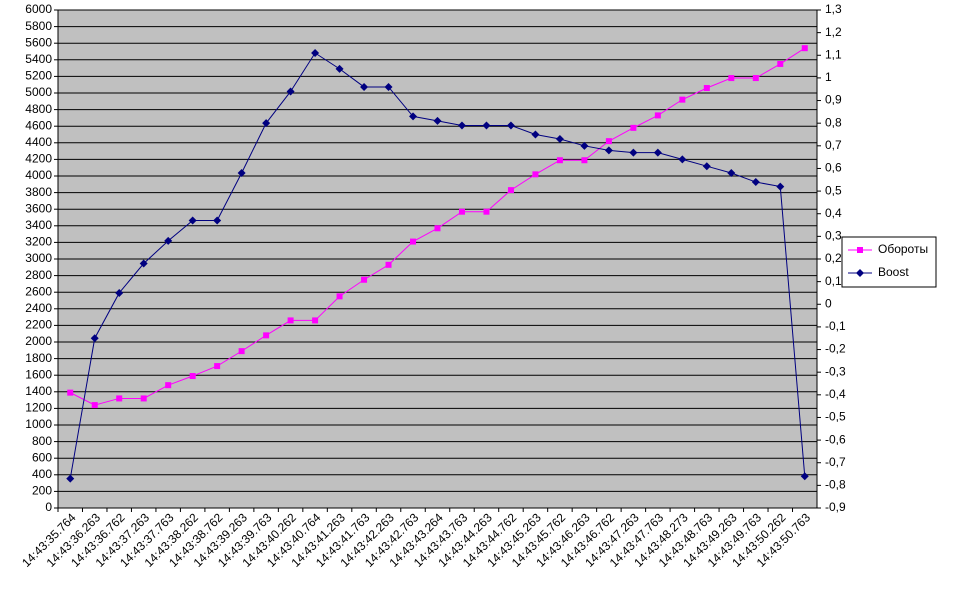  What do you see at coordinates (38, 408) in the screenshot?
I see `y-tick-label: 1200` at bounding box center [38, 408].